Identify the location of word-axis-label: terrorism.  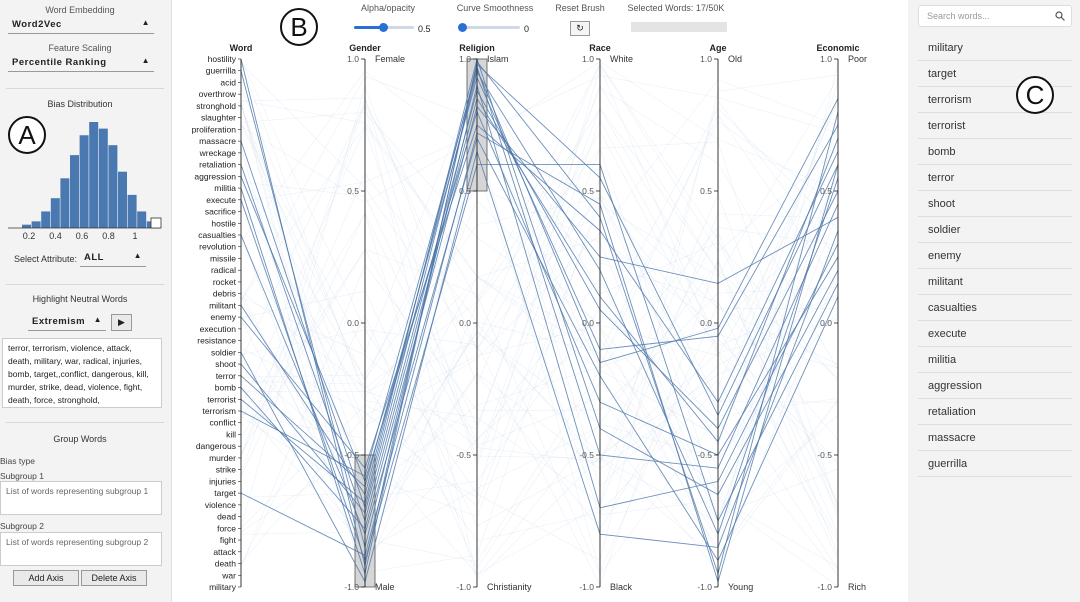
(219, 411).